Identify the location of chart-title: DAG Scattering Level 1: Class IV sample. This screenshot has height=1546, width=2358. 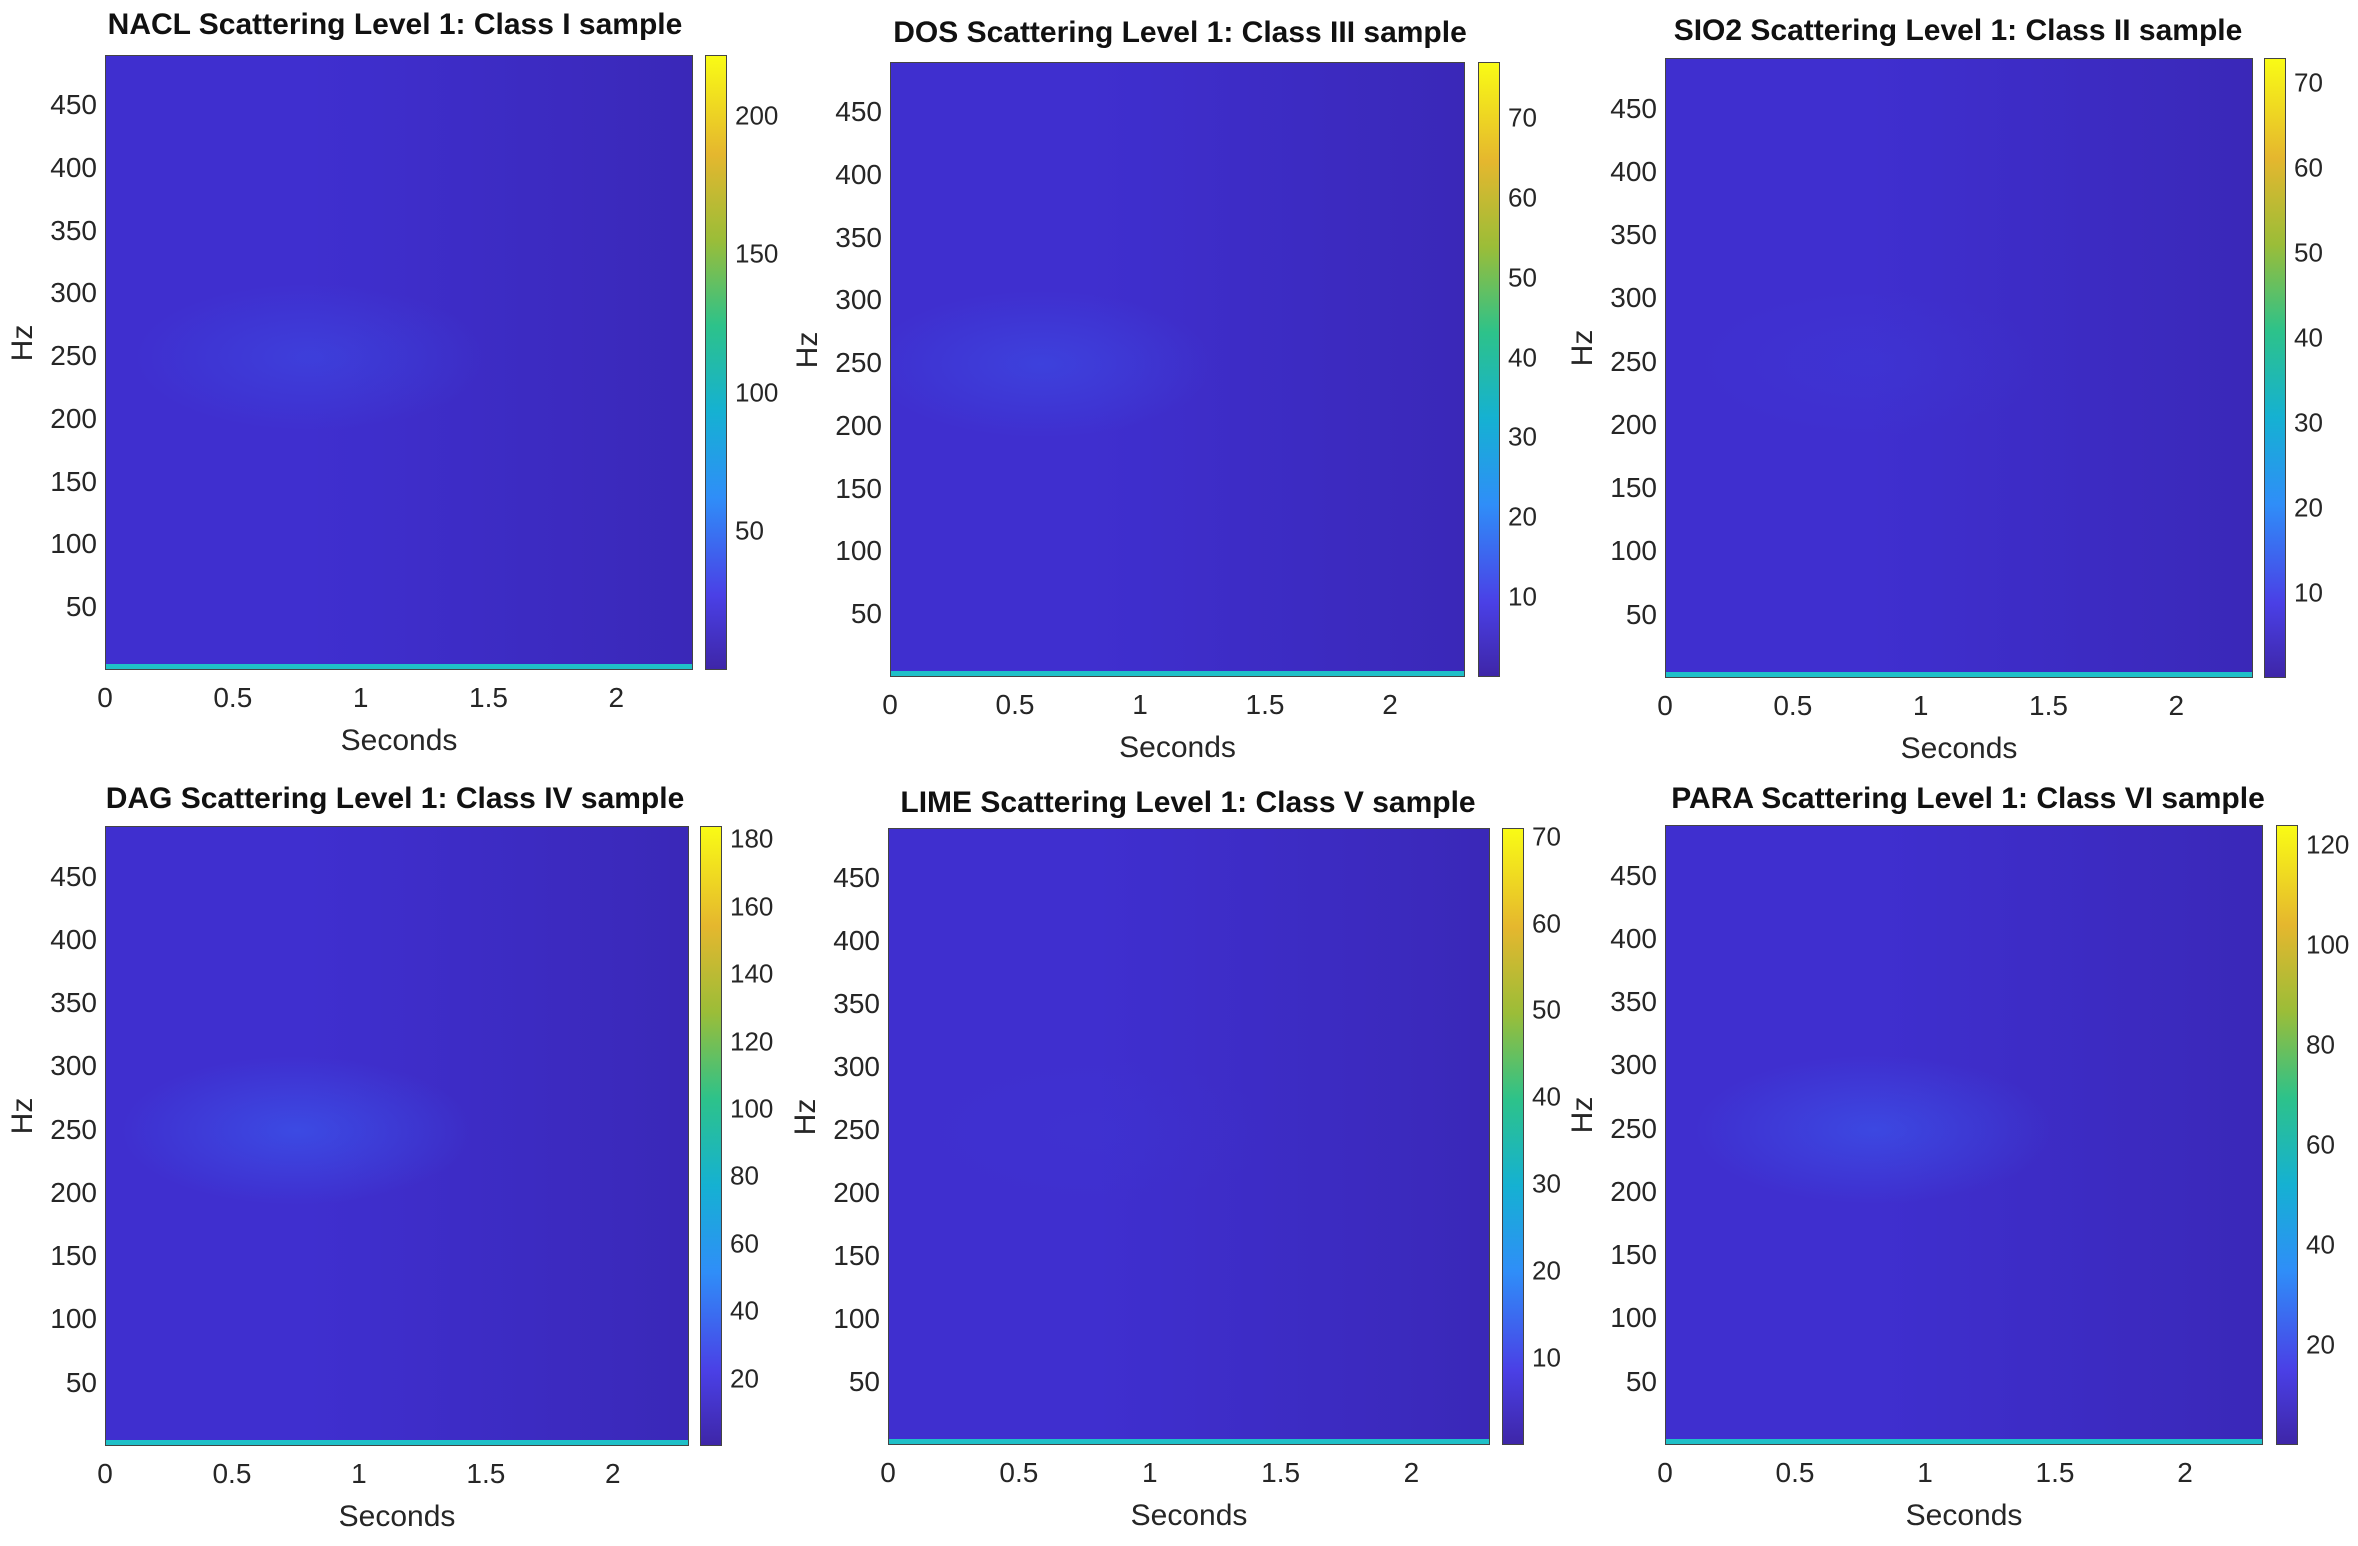
(395, 798).